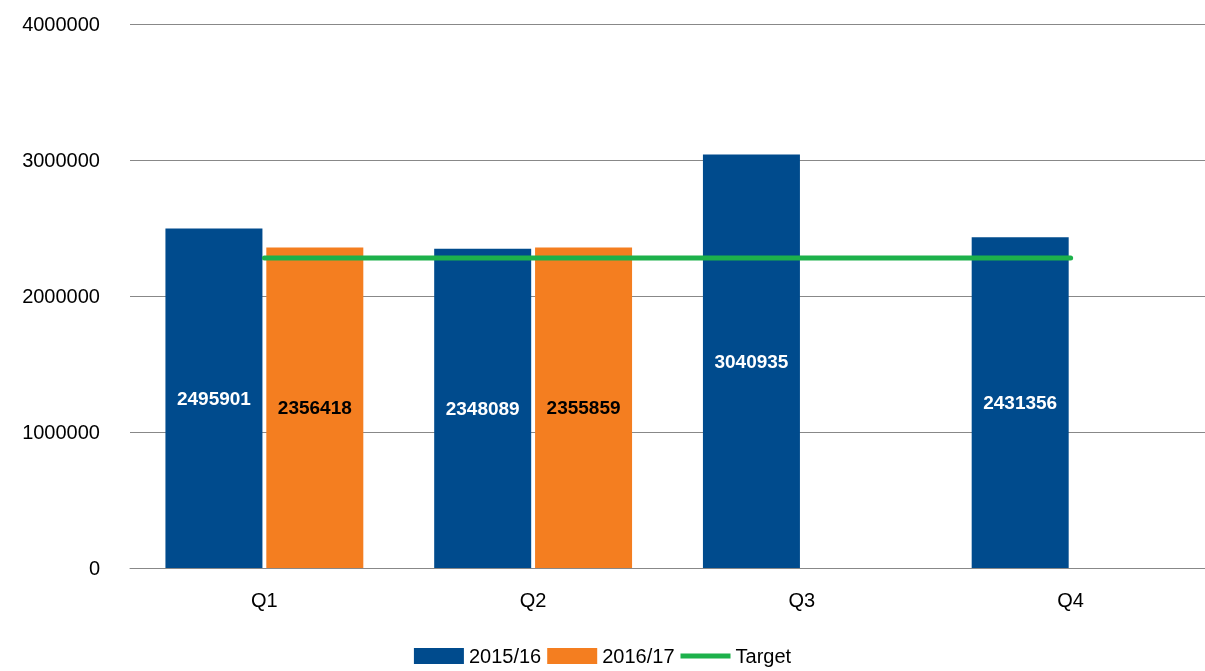 This screenshot has height=671, width=1205. I want to click on legend-label: 2015/16, so click(505, 656).